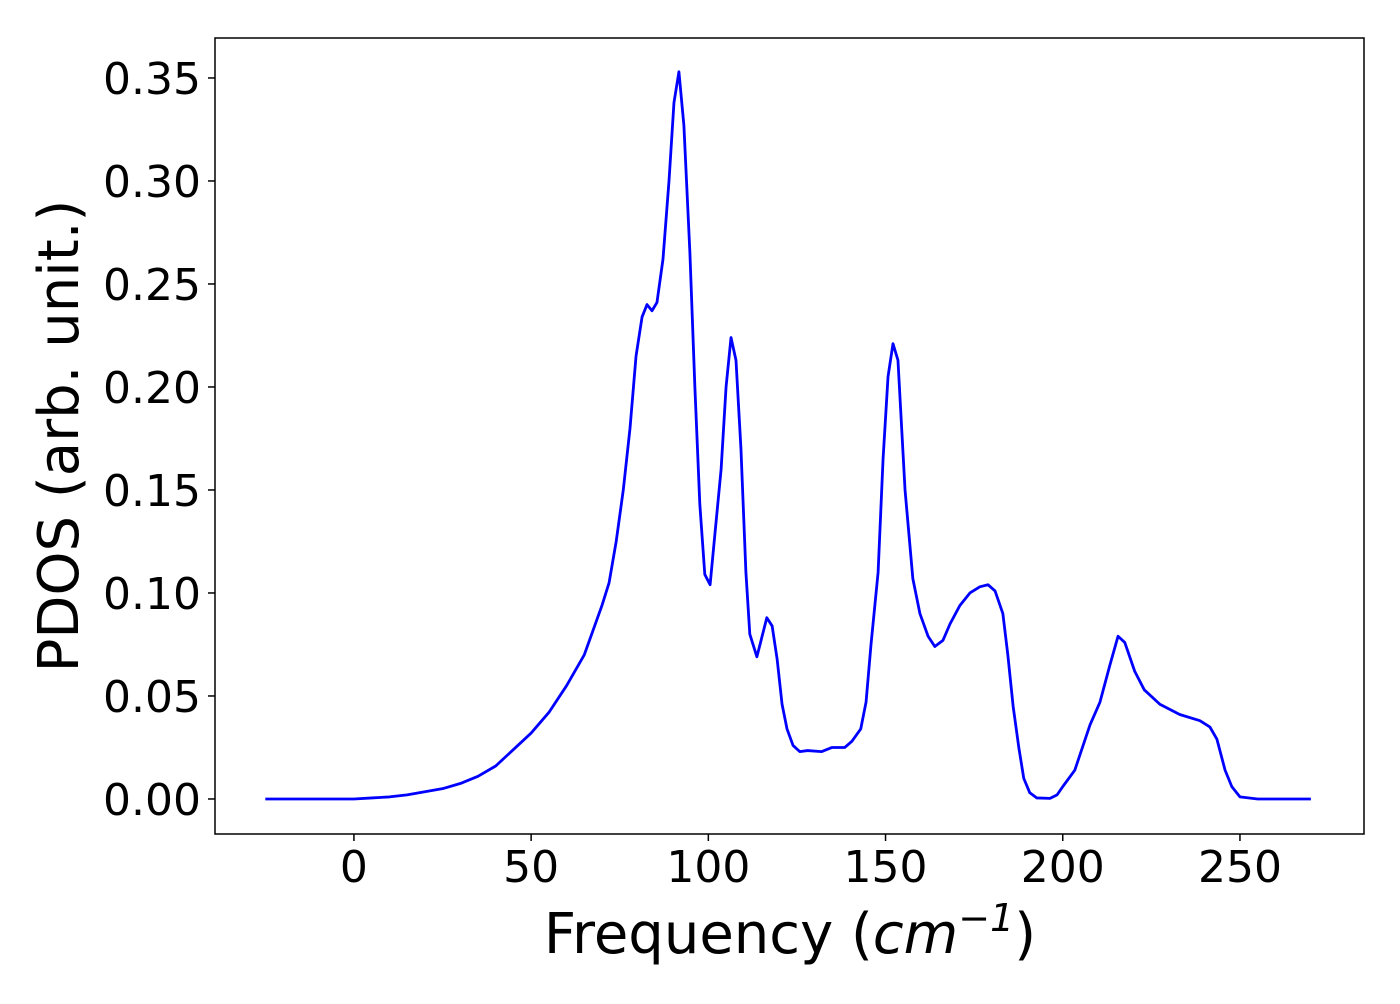 The image size is (1400, 1004). Describe the element at coordinates (886, 867) in the screenshot. I see `x-tick-label: 150` at that location.